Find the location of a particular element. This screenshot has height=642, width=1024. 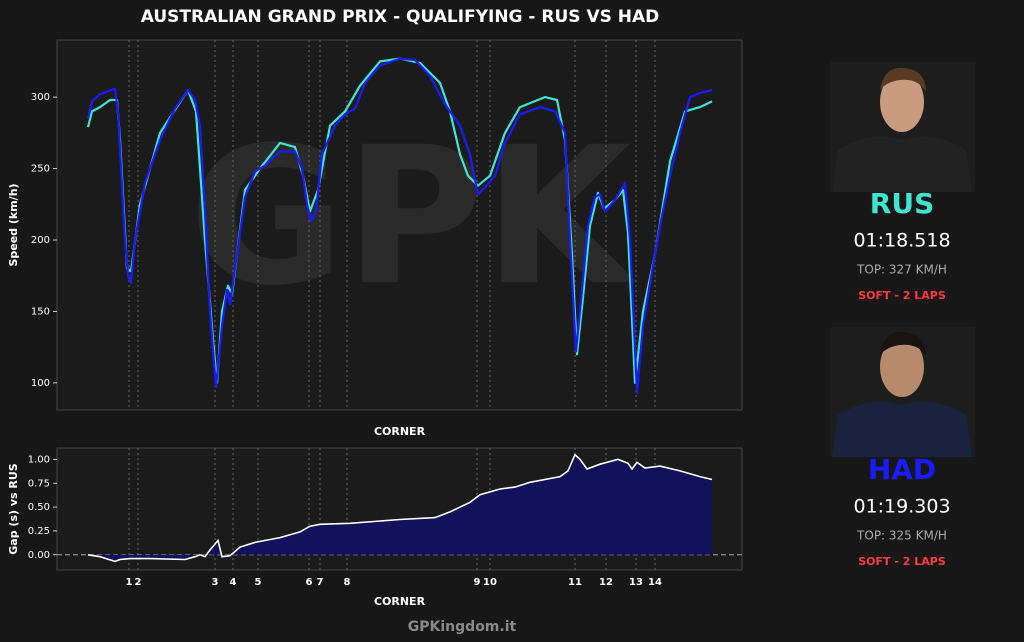

lap-time: 01:18.518 is located at coordinates (901, 241).